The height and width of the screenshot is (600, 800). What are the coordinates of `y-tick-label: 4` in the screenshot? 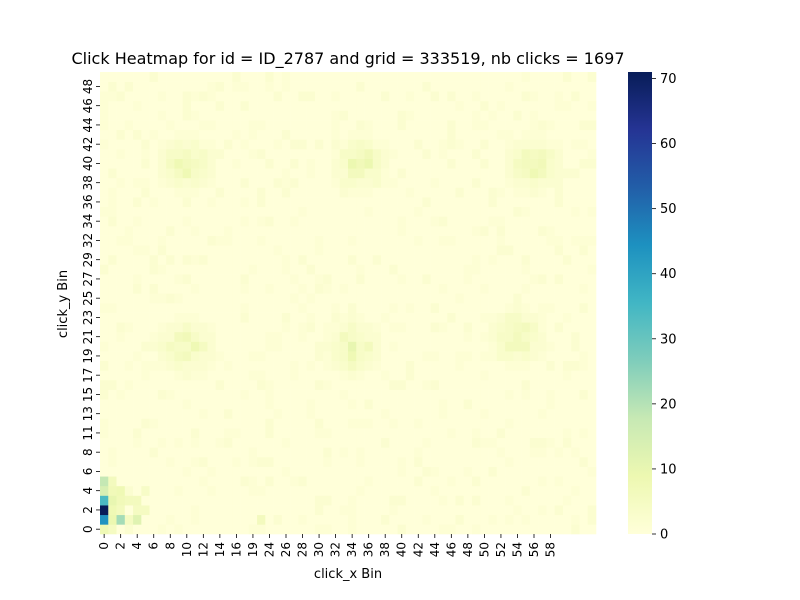 It's located at (88, 491).